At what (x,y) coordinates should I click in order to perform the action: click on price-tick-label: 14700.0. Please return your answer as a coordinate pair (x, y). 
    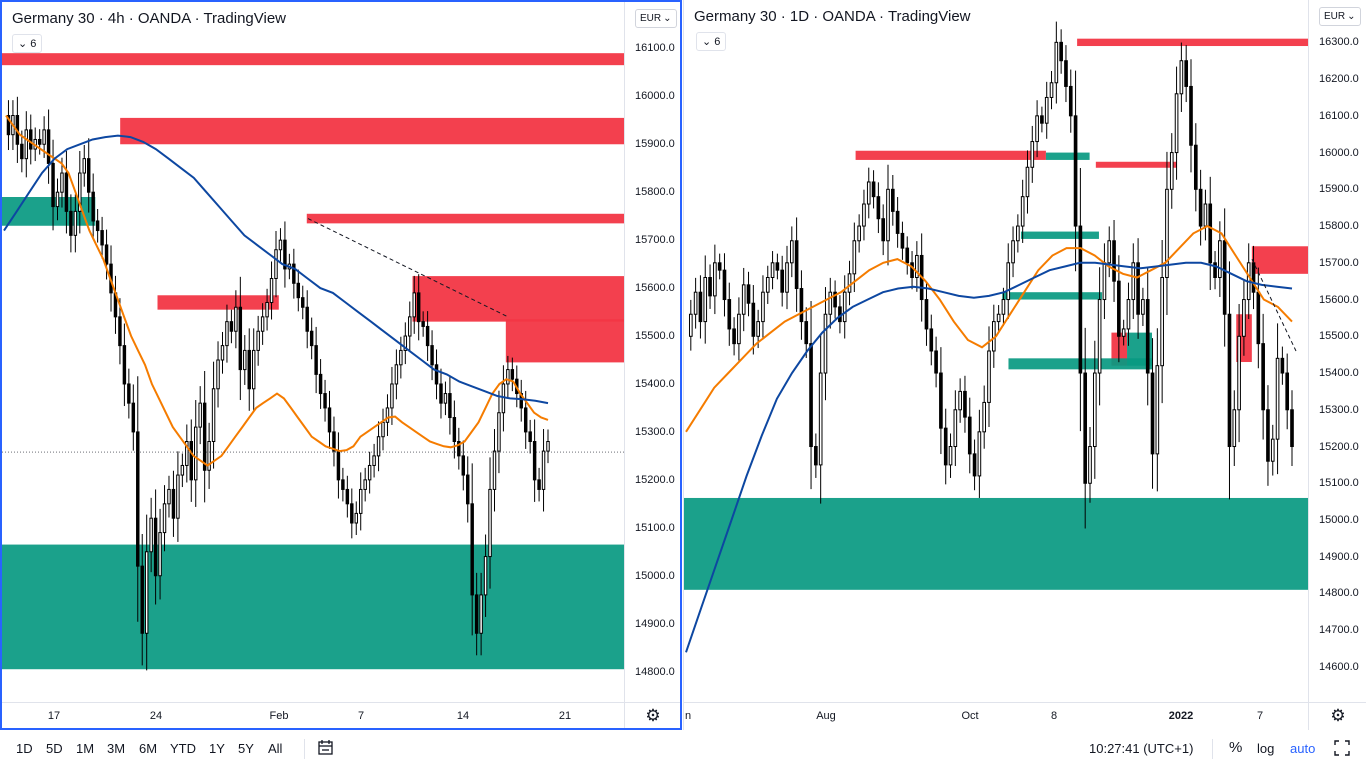
    Looking at the image, I should click on (1339, 630).